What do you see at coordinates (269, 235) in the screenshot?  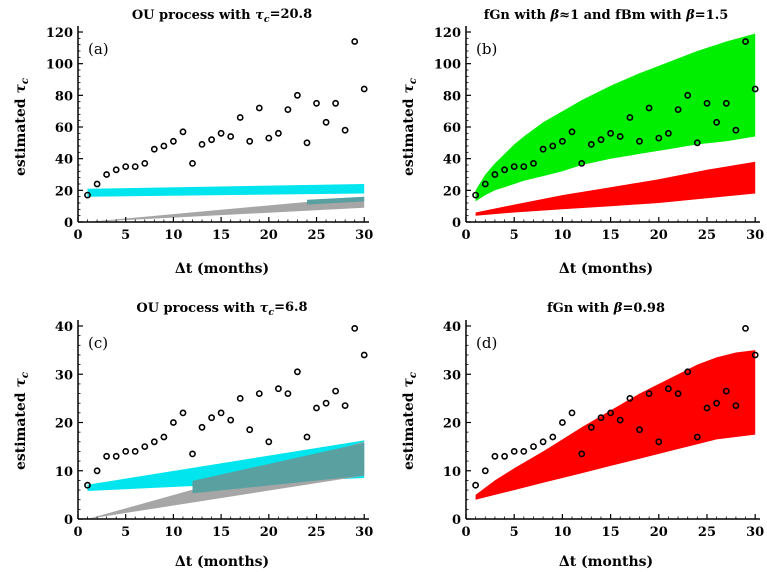 I see `x-tick-label: 20` at bounding box center [269, 235].